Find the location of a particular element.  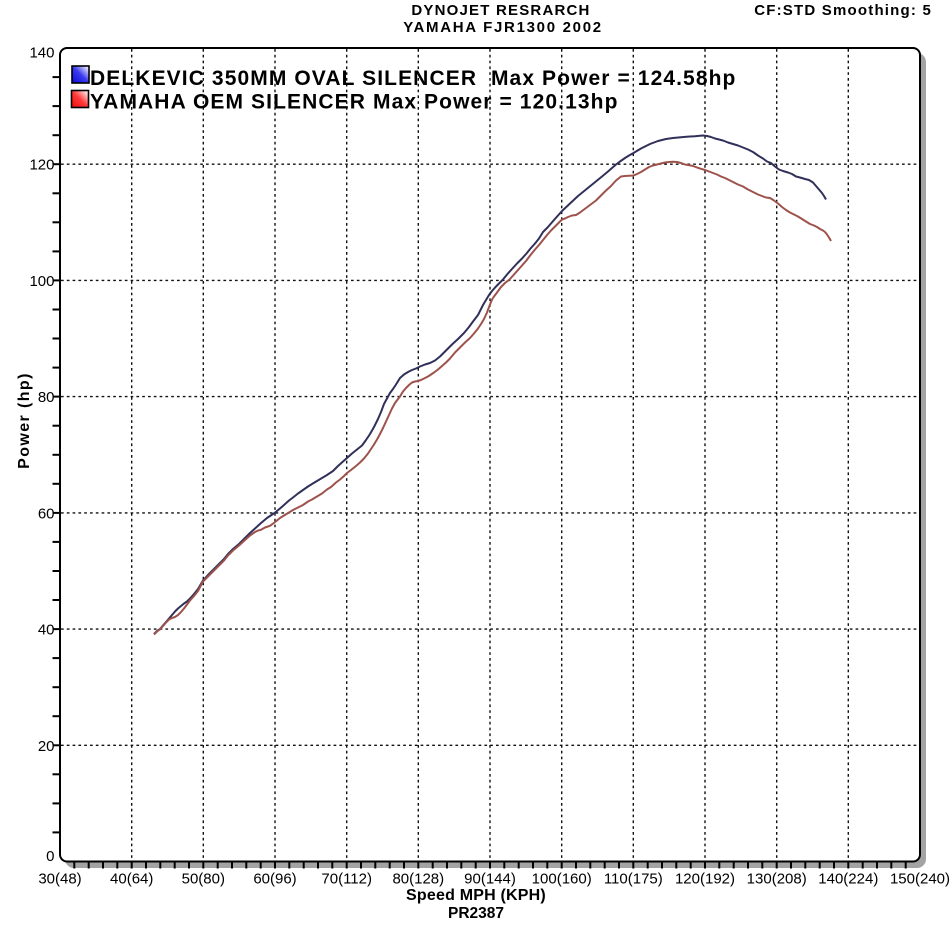

svg-text: 50(80) is located at coordinates (203, 879).